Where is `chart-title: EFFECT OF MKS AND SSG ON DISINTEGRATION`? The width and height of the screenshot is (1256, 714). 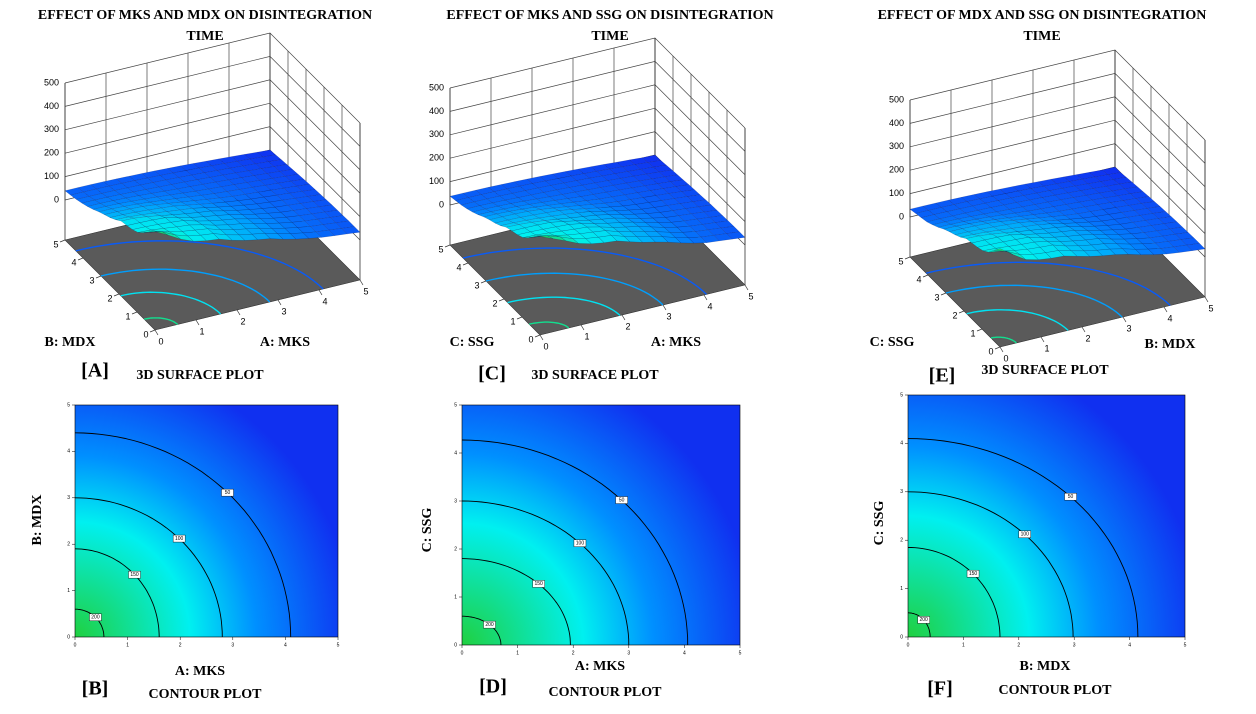 chart-title: EFFECT OF MKS AND SSG ON DISINTEGRATION is located at coordinates (609, 15).